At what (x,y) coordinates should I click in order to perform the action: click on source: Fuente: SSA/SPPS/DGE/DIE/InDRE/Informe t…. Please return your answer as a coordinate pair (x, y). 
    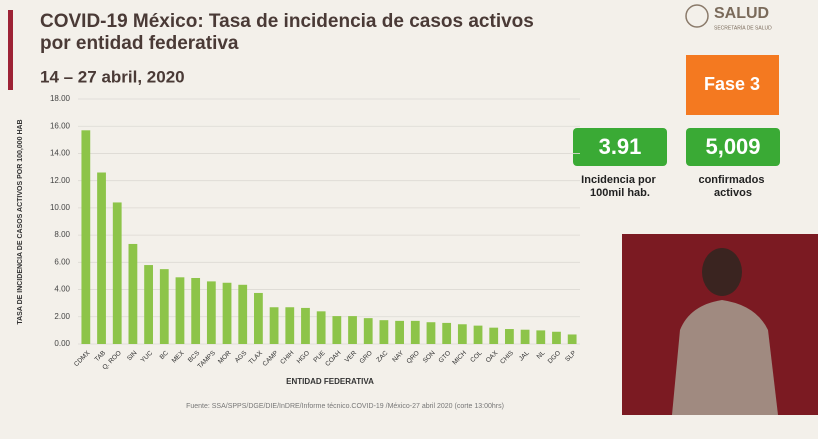
    Looking at the image, I should click on (345, 406).